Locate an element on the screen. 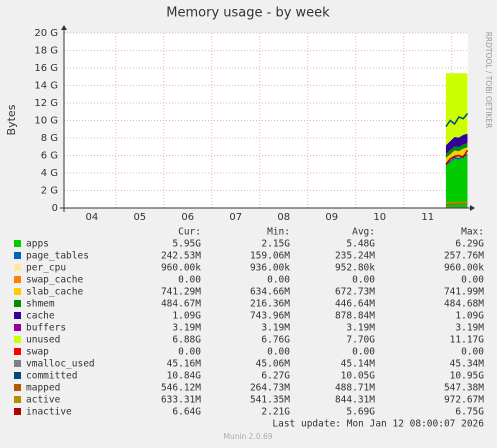 This screenshot has width=497, height=448. legend-label: page_tables is located at coordinates (57, 256).